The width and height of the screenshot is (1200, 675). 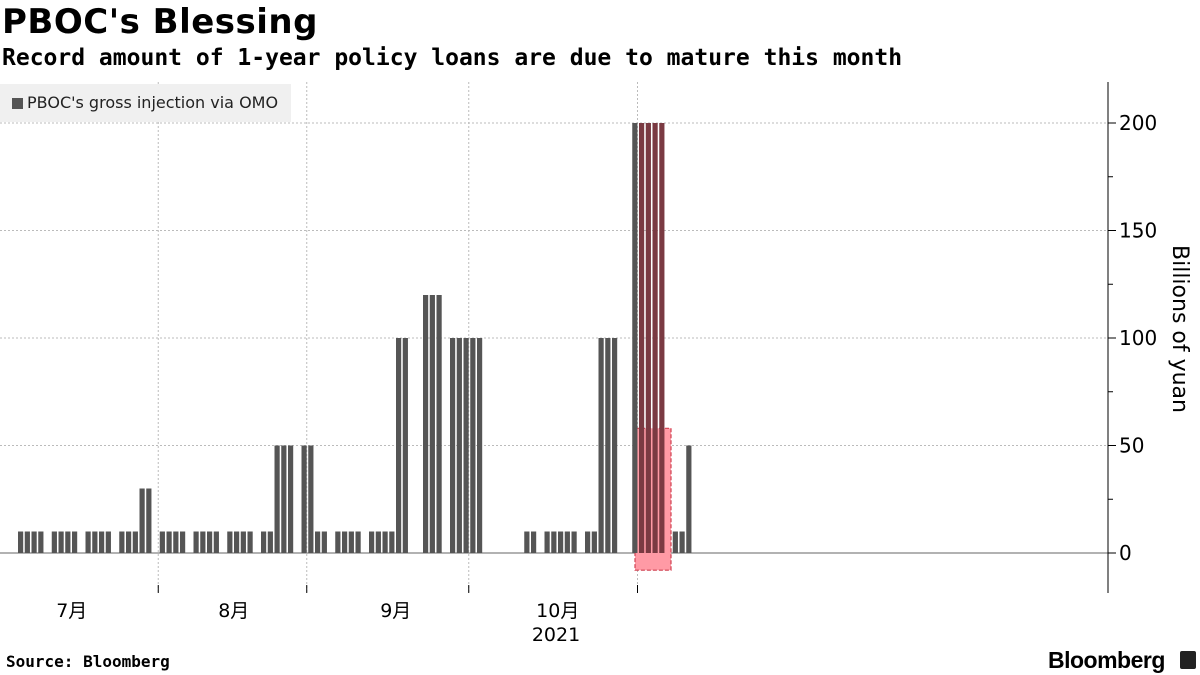 What do you see at coordinates (1131, 446) in the screenshot?
I see `y-tick-label: 50` at bounding box center [1131, 446].